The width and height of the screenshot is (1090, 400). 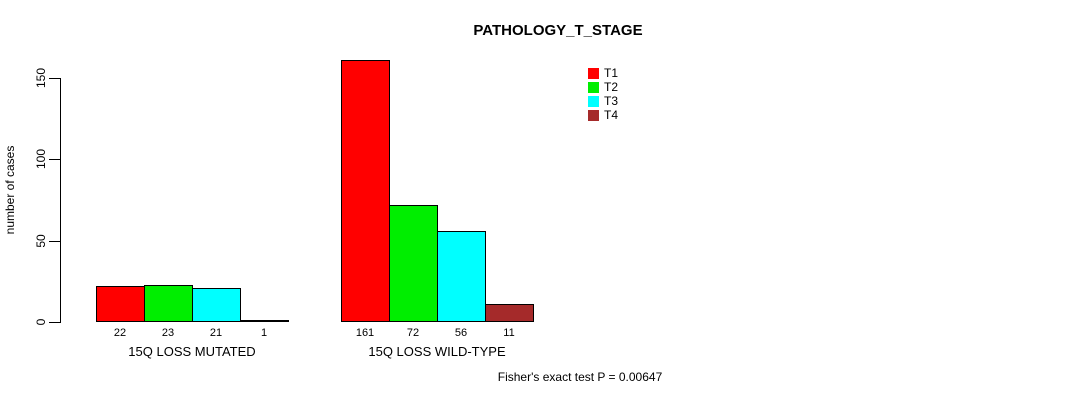 I want to click on legend-item-t4: T4, so click(x=603, y=115).